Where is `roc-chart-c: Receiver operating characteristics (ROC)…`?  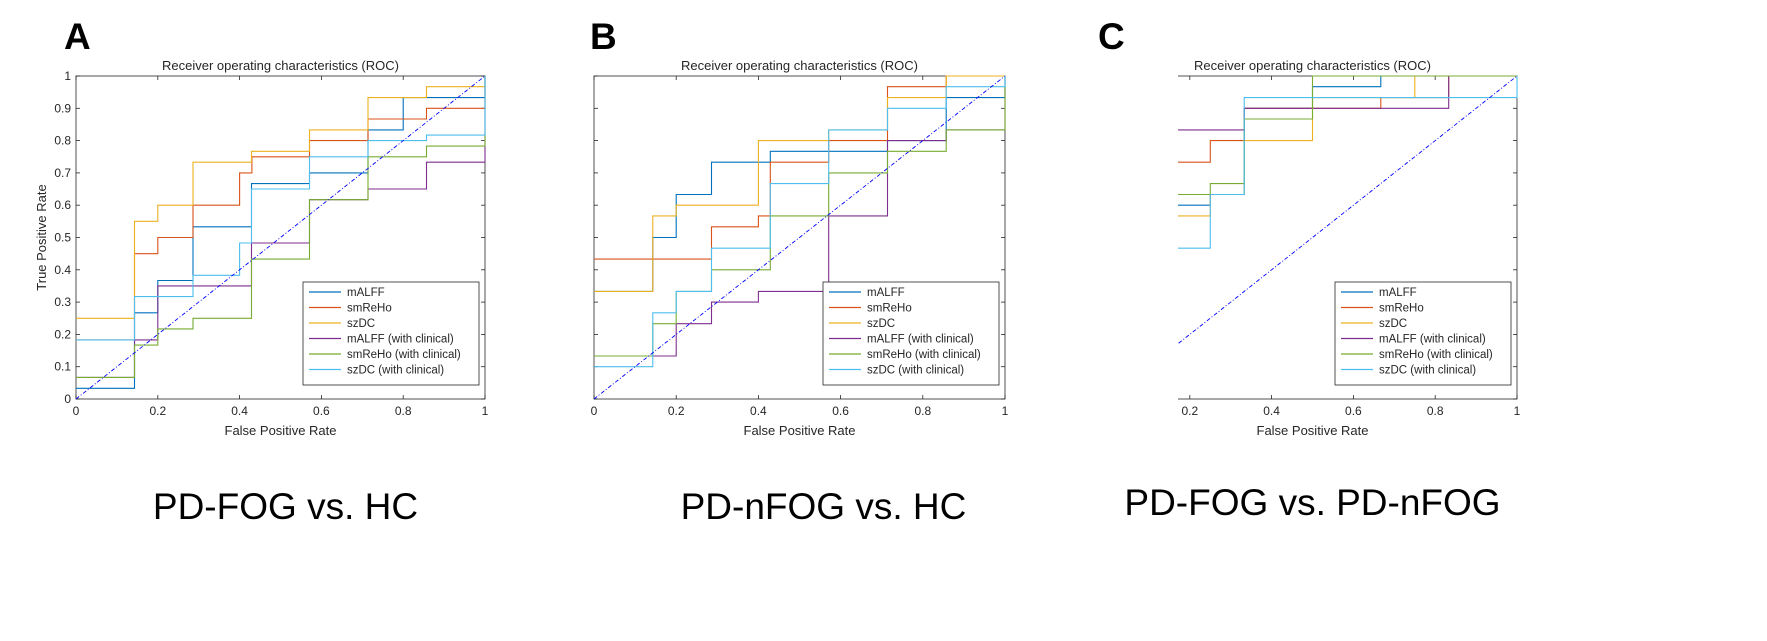
roc-chart-c: Receiver operating characteristics (ROC)… is located at coordinates (1349, 248).